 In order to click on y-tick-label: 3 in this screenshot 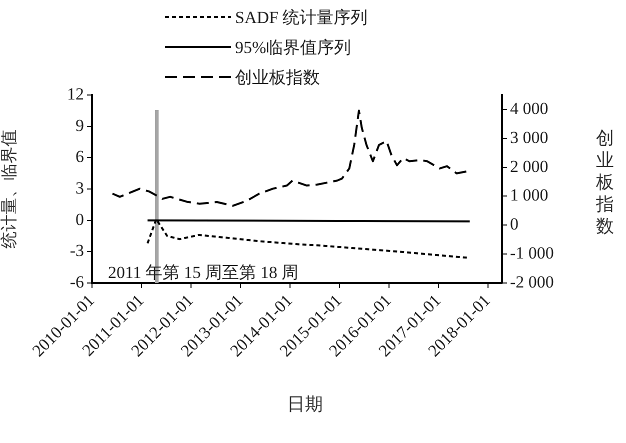, I will do `click(80, 188)`.